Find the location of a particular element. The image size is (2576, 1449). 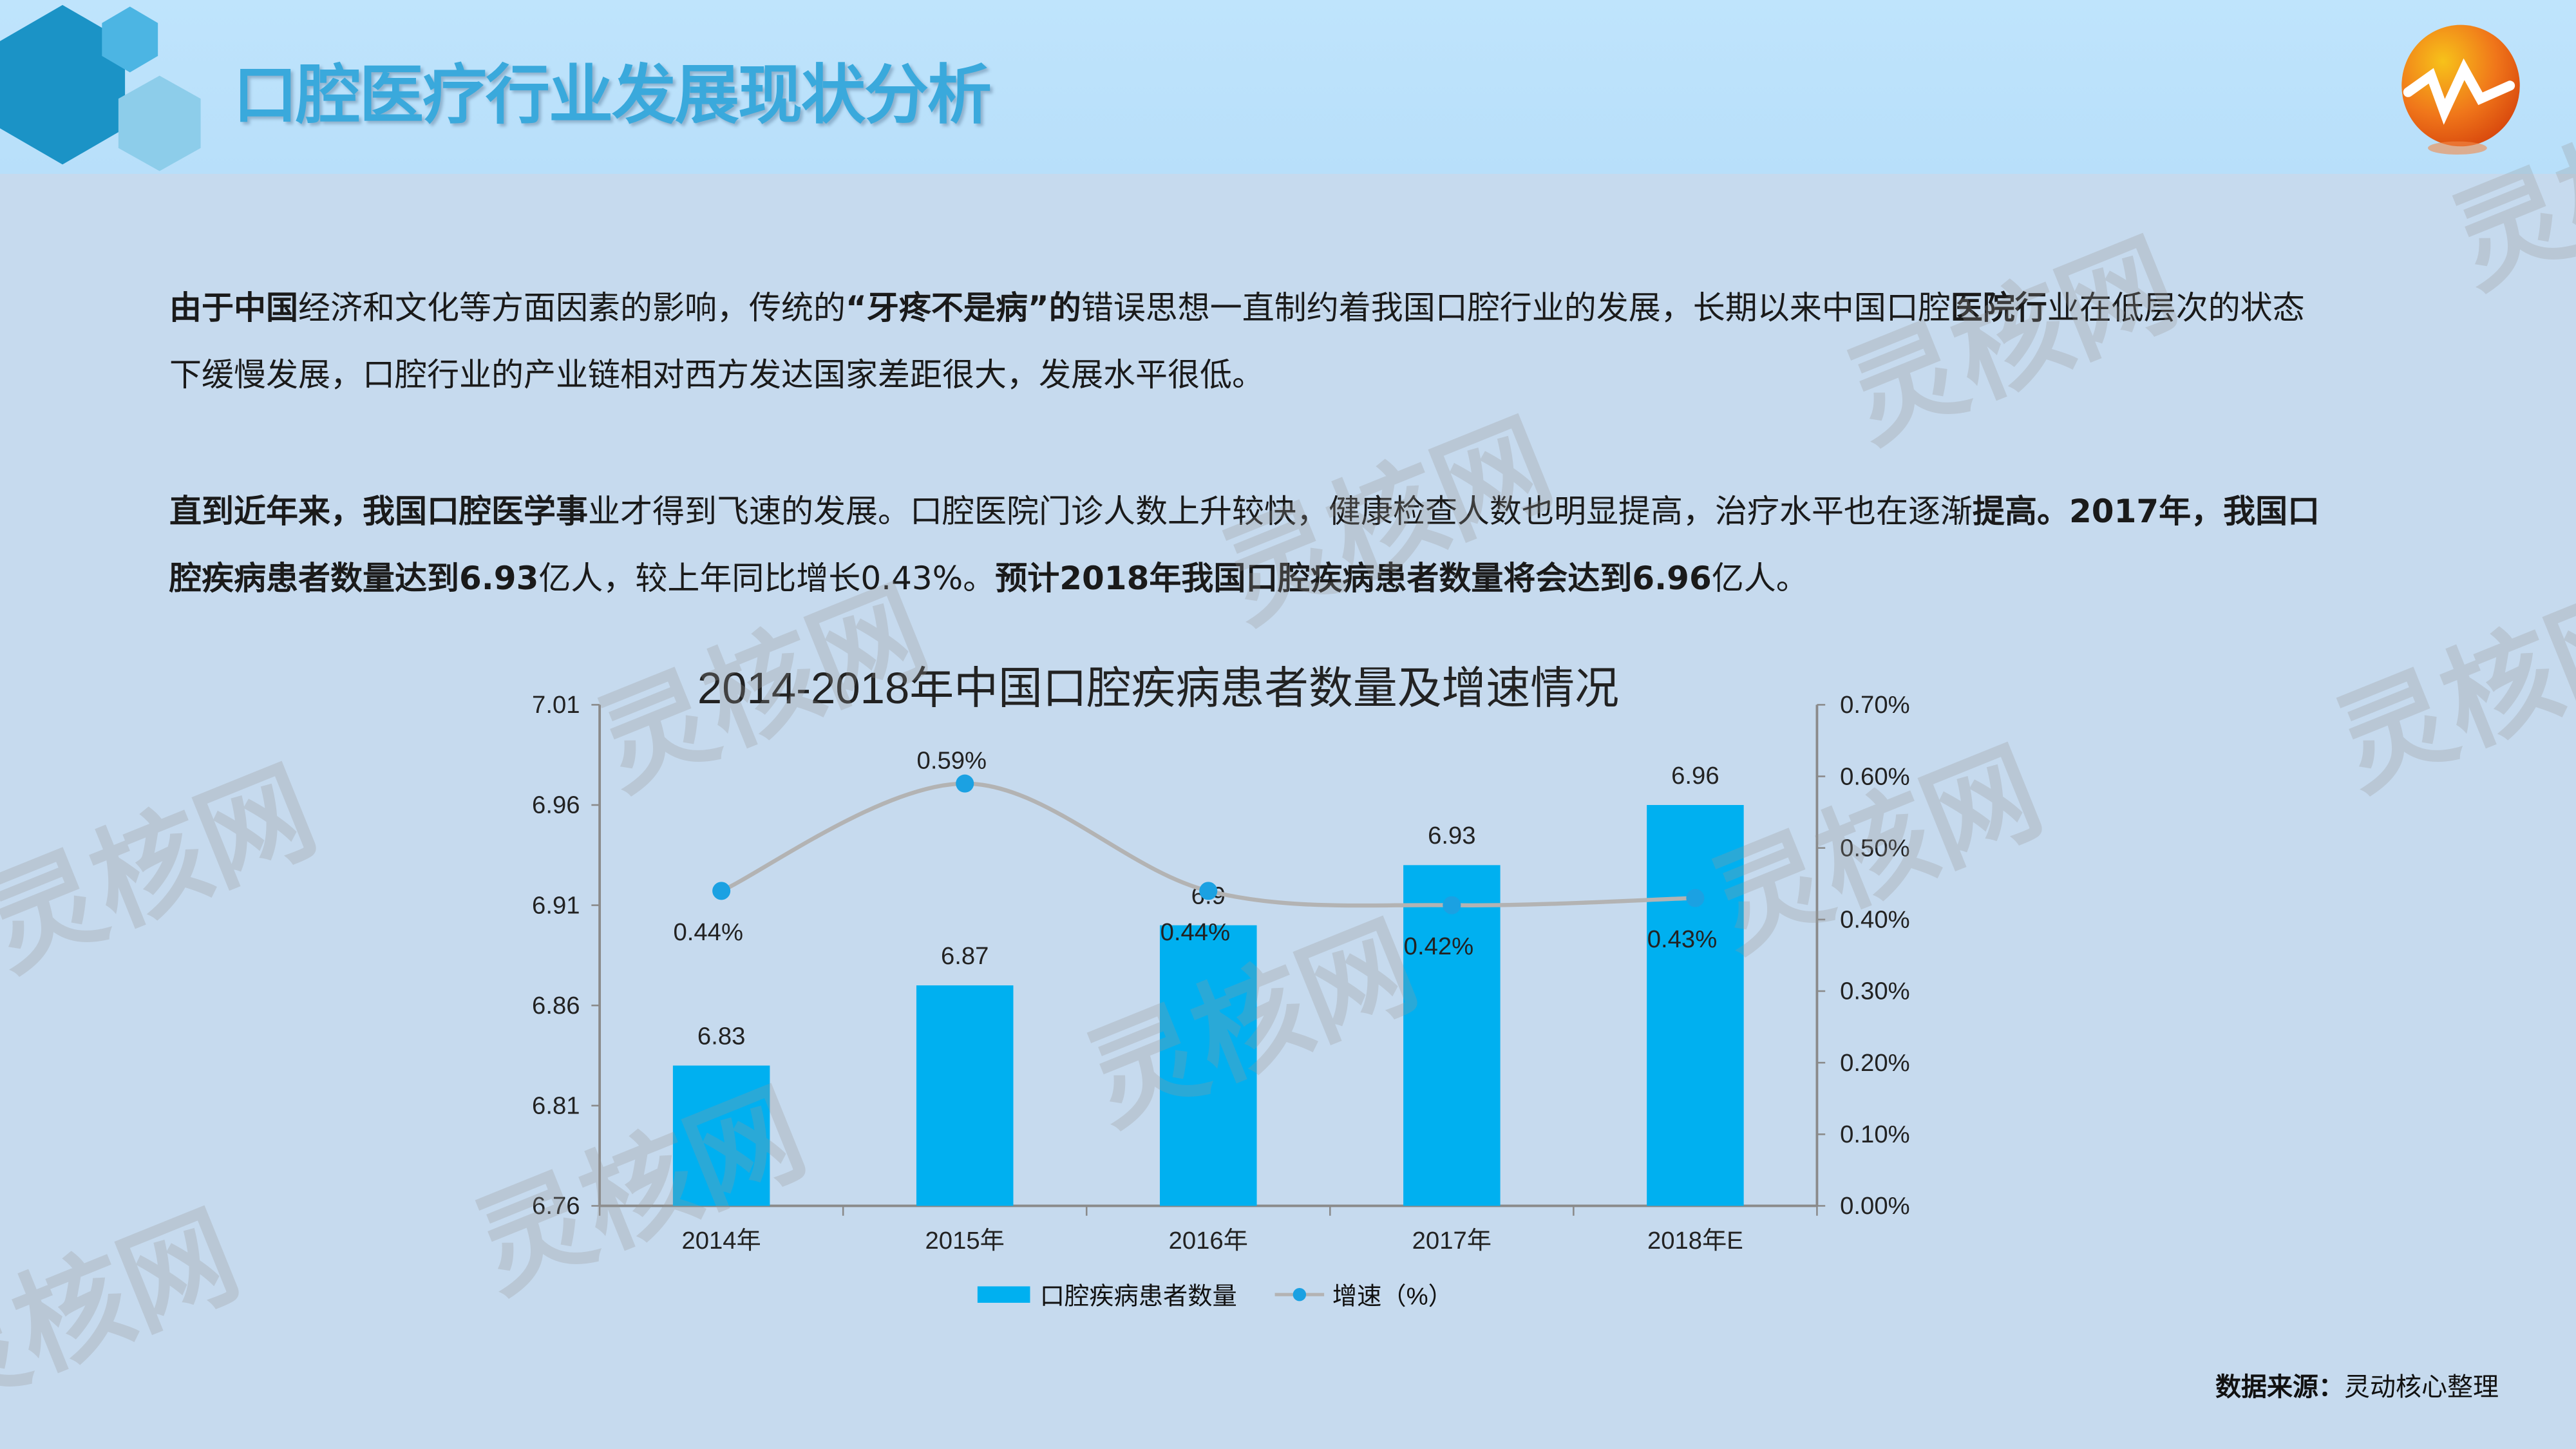

bar-2014年 is located at coordinates (721, 1135).